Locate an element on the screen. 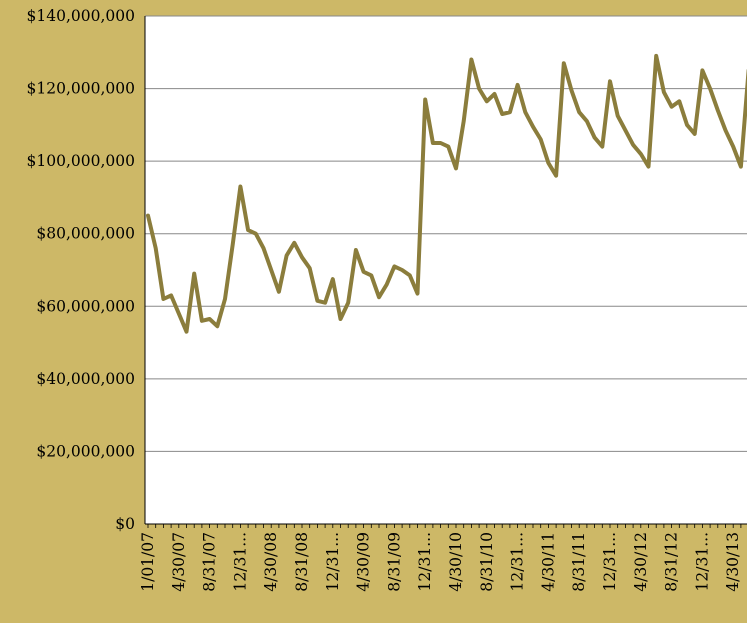 The width and height of the screenshot is (747, 623). x-tick-label: 4/30/08 is located at coordinates (271, 562).